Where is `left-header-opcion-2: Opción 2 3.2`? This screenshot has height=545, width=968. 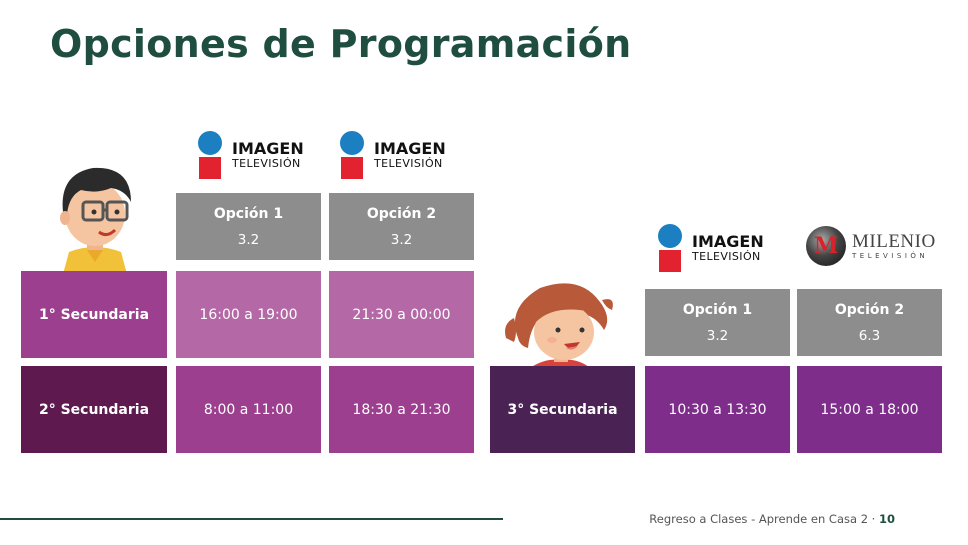 left-header-opcion-2: Opción 2 3.2 is located at coordinates (401, 226).